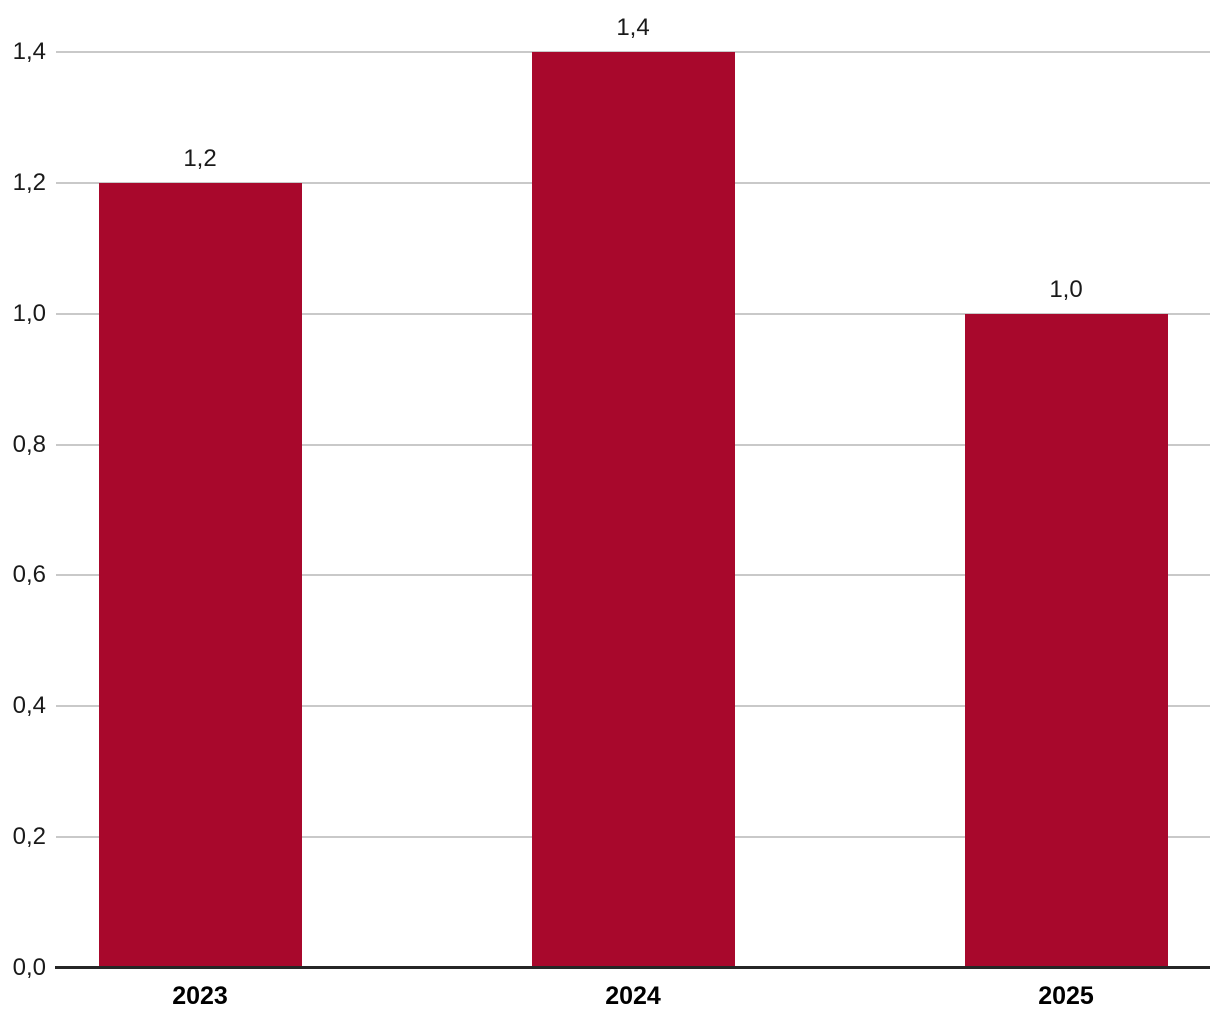 The width and height of the screenshot is (1220, 1020). I want to click on bar-value-label: 1,0, so click(1066, 289).